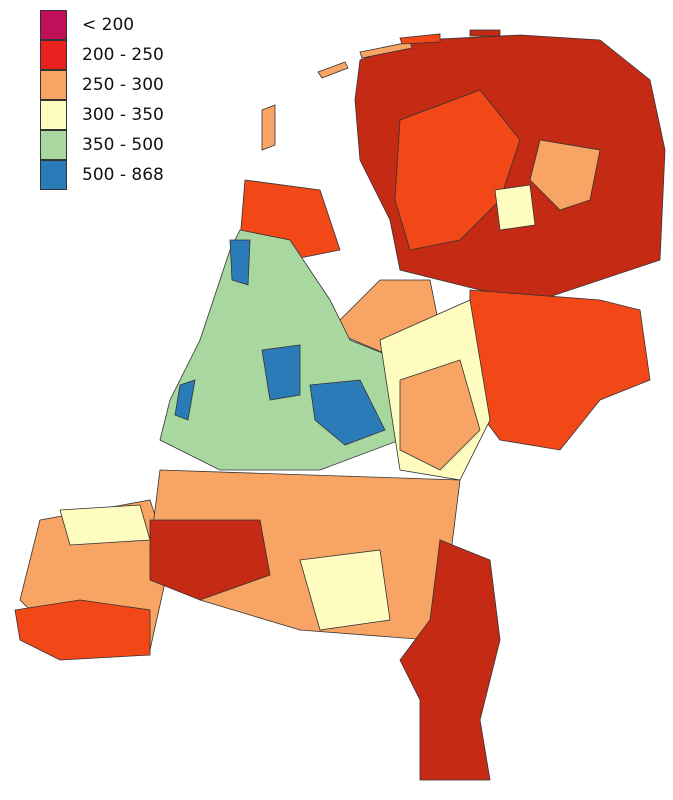 The height and width of the screenshot is (800, 673). I want to click on legend-label: 200 - 250, so click(123, 55).